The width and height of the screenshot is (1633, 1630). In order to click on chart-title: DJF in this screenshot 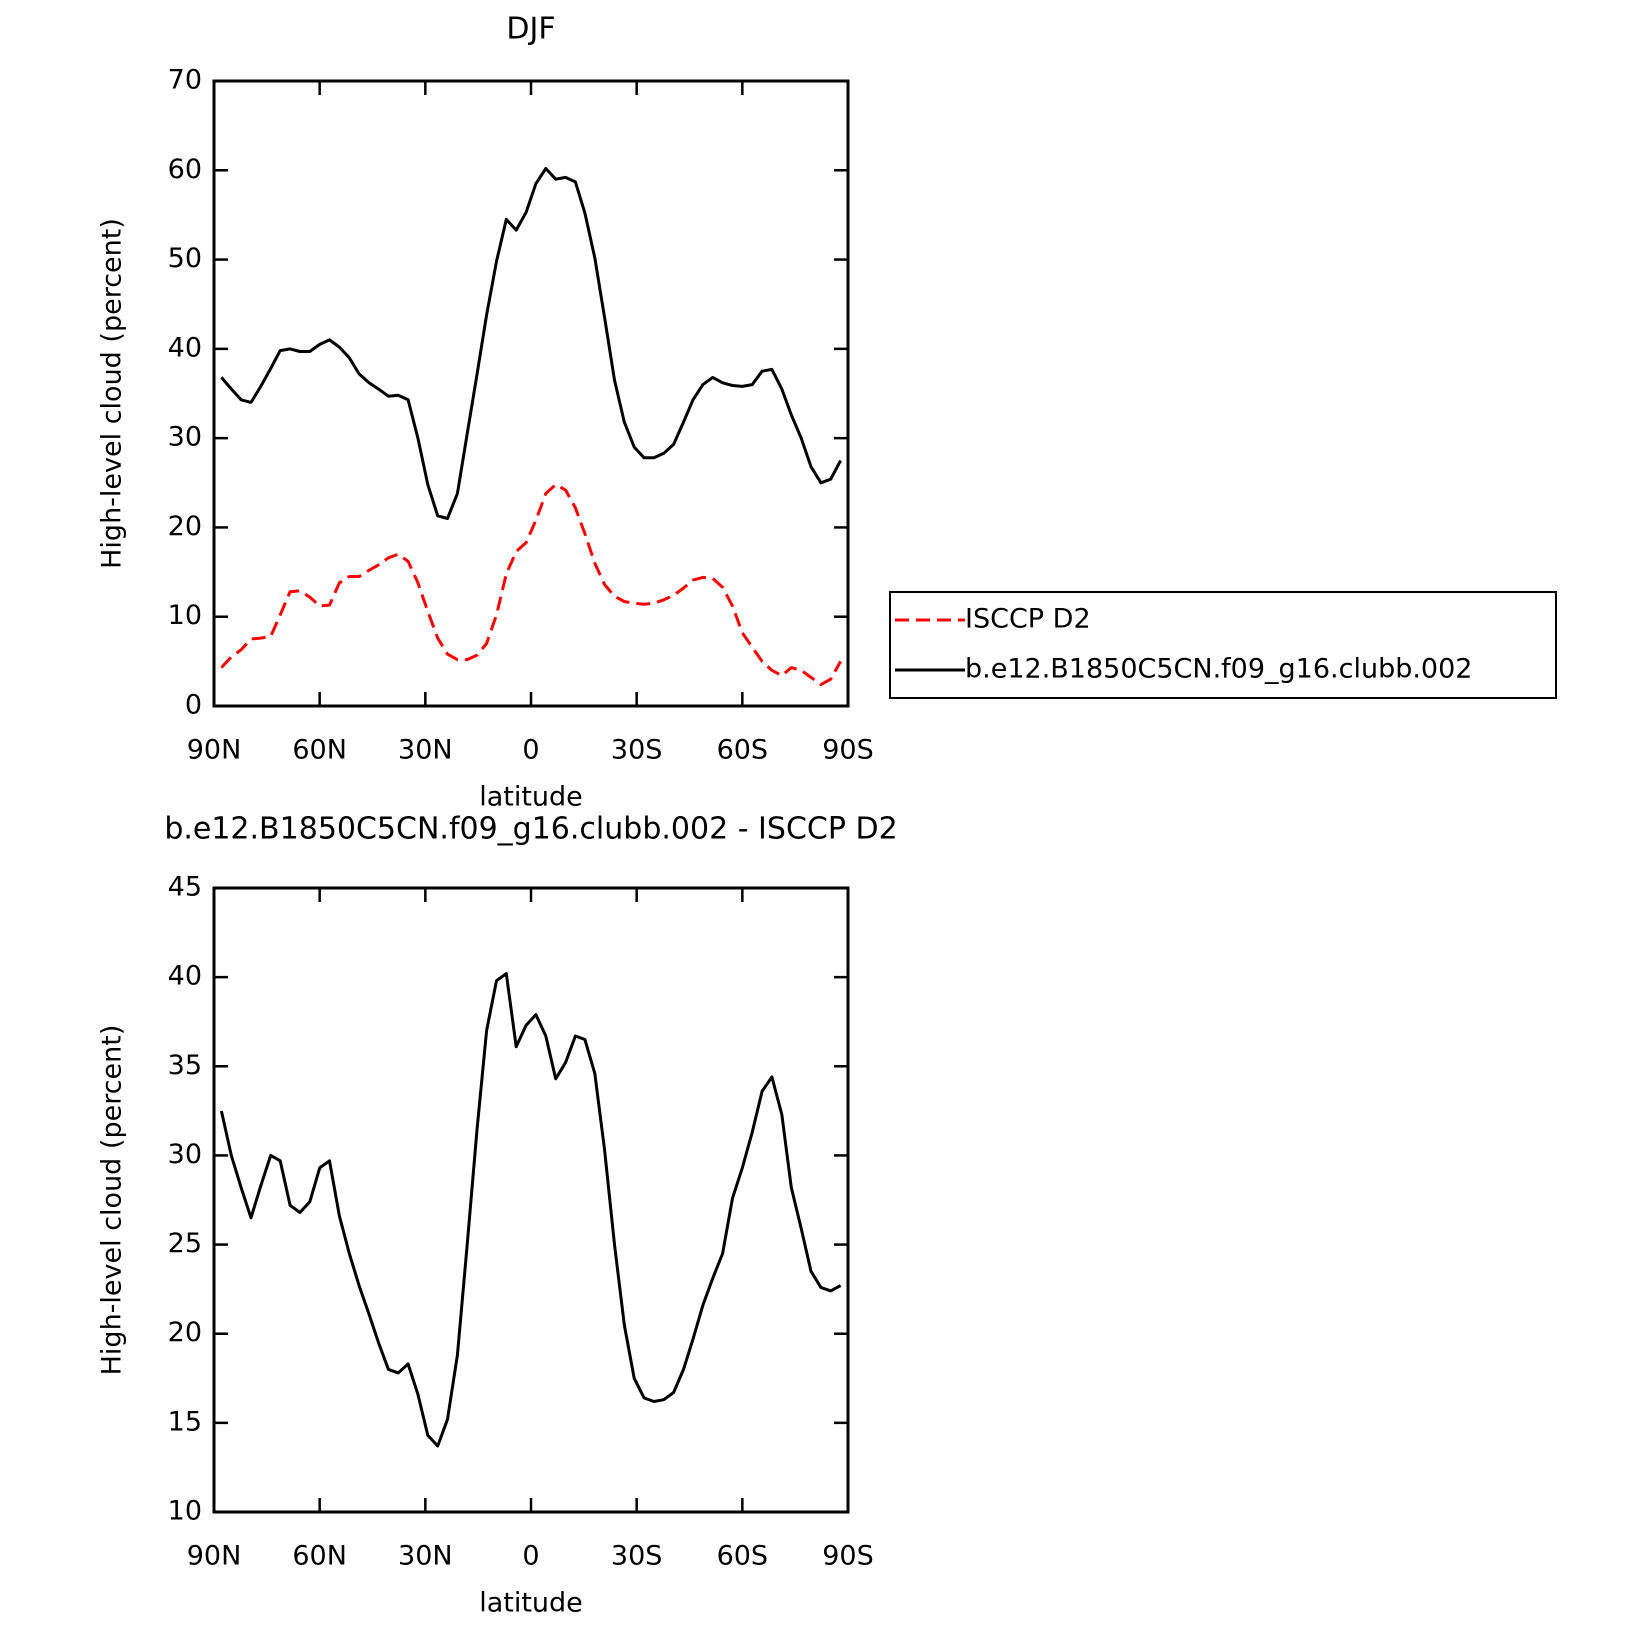, I will do `click(530, 29)`.